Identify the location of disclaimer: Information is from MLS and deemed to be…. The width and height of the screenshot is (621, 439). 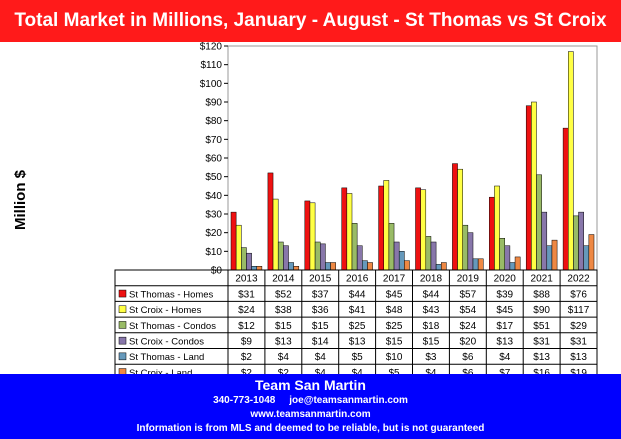
(310, 428).